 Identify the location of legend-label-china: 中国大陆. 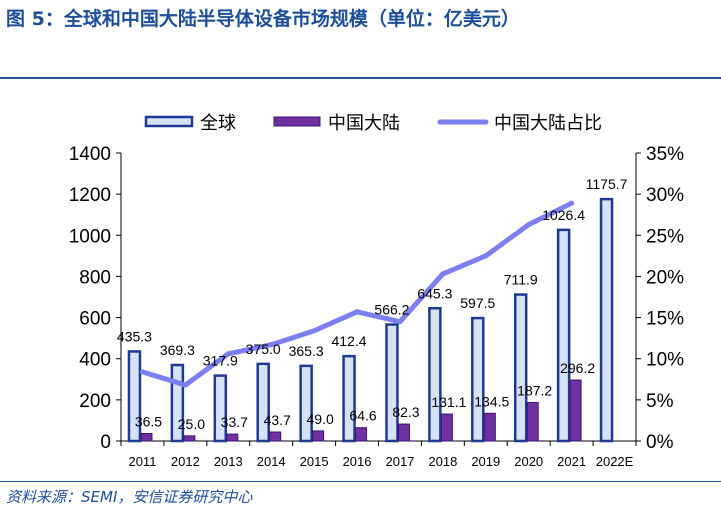
(364, 123).